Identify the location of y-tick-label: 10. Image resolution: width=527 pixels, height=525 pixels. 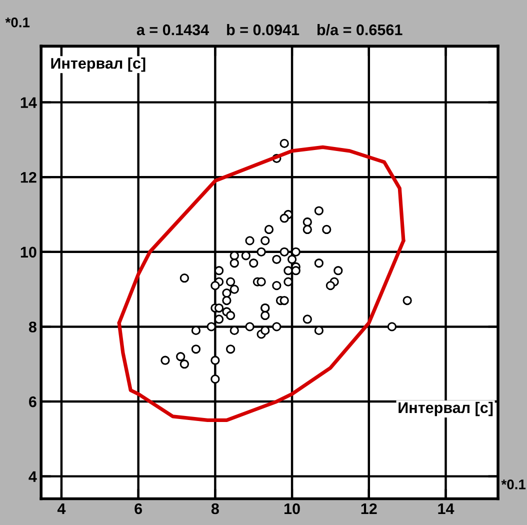
(28, 252).